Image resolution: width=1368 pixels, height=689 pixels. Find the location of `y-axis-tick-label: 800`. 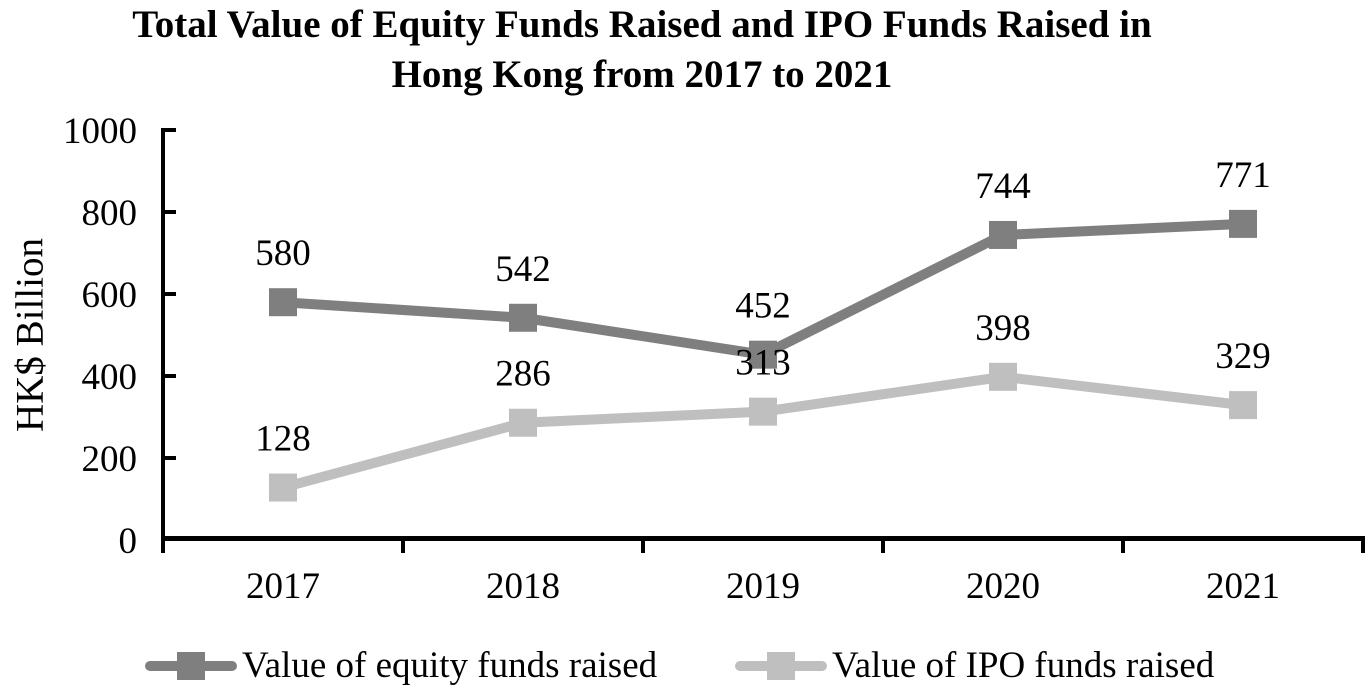

y-axis-tick-label: 800 is located at coordinates (110, 213).